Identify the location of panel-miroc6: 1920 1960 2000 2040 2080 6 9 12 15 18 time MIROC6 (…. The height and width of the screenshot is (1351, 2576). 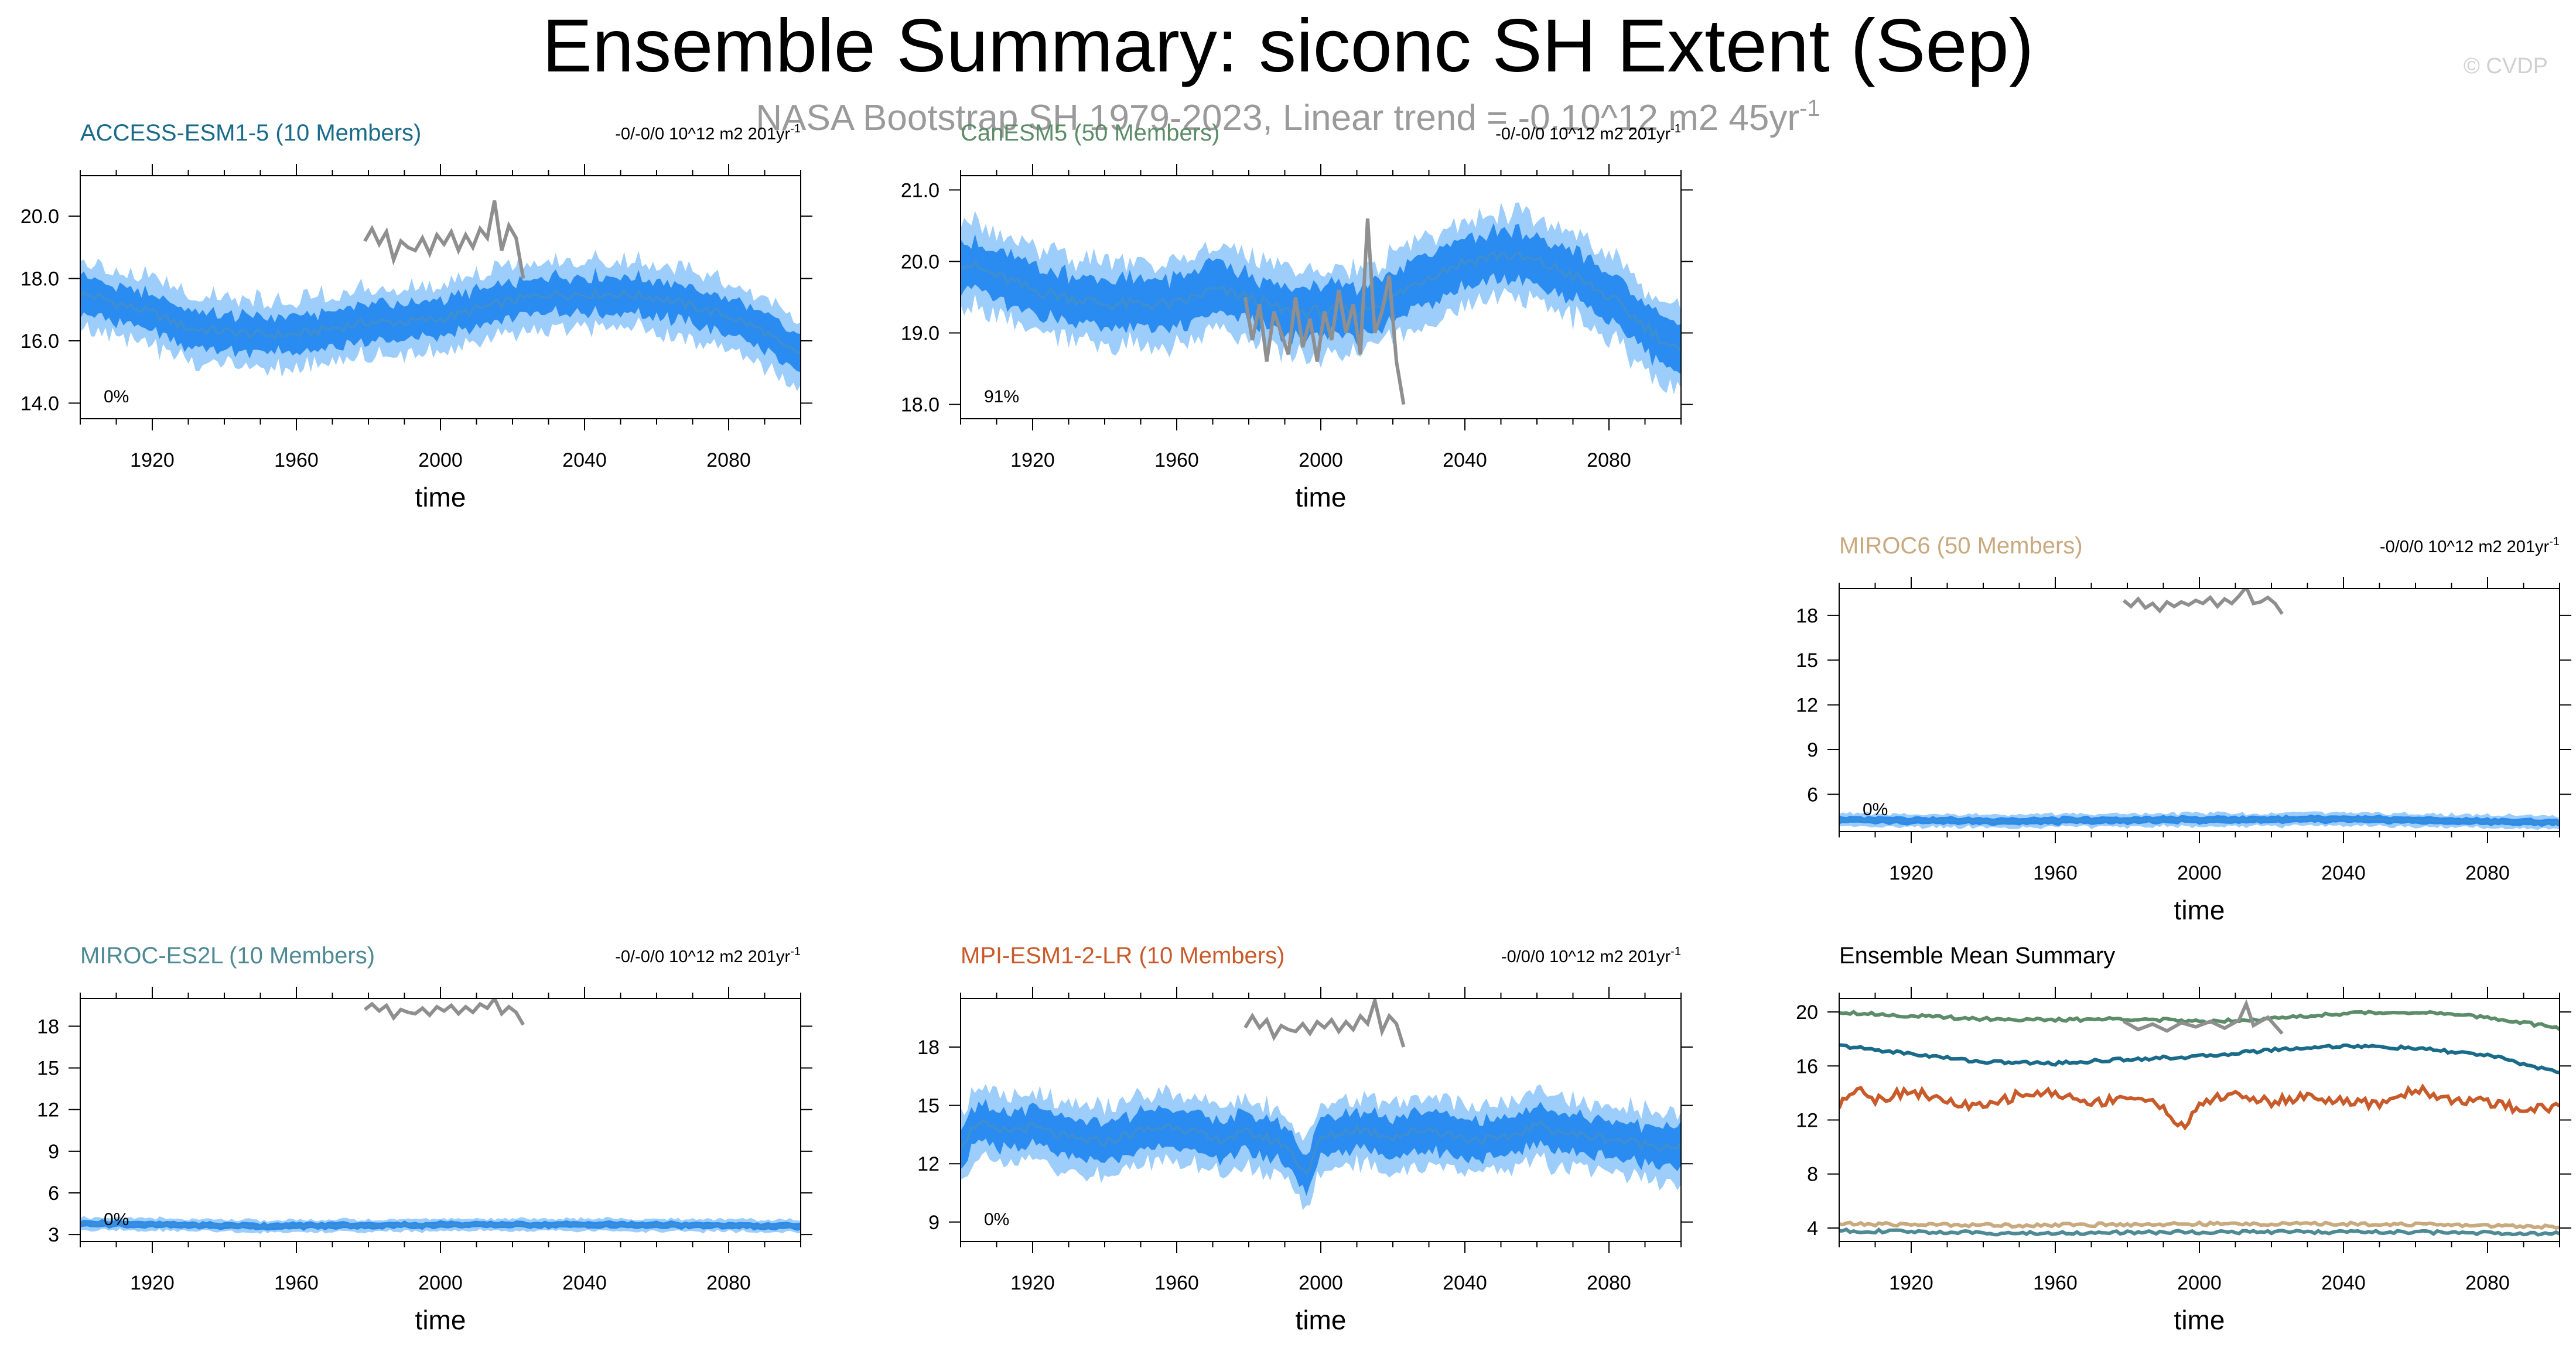
(2184, 729).